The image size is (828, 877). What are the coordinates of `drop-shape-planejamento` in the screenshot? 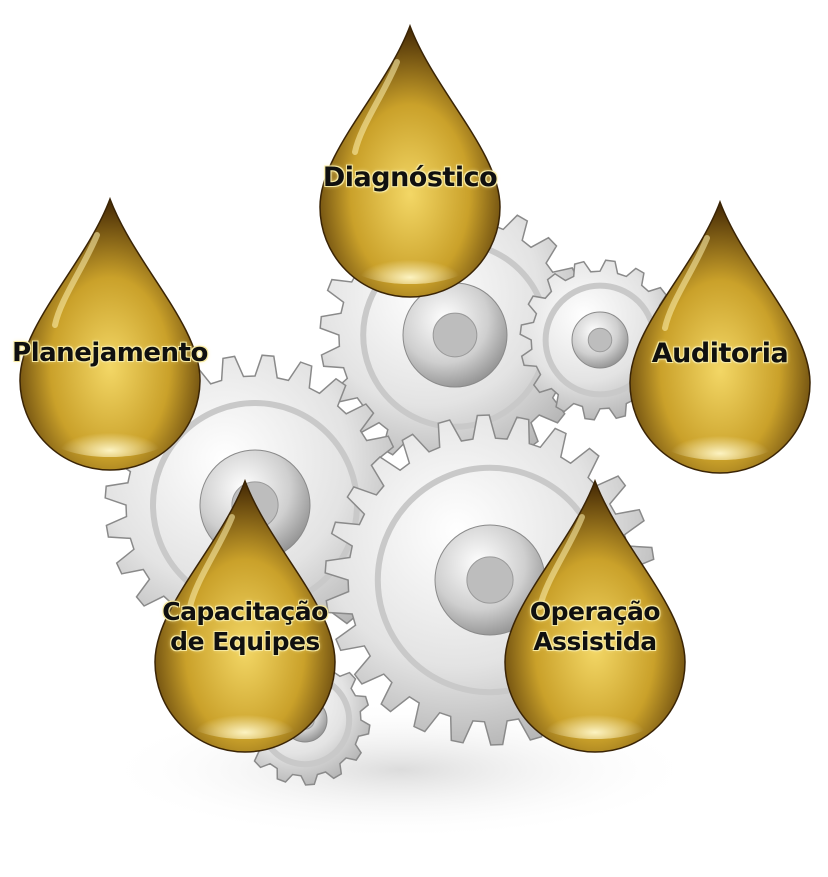 It's located at (110, 333).